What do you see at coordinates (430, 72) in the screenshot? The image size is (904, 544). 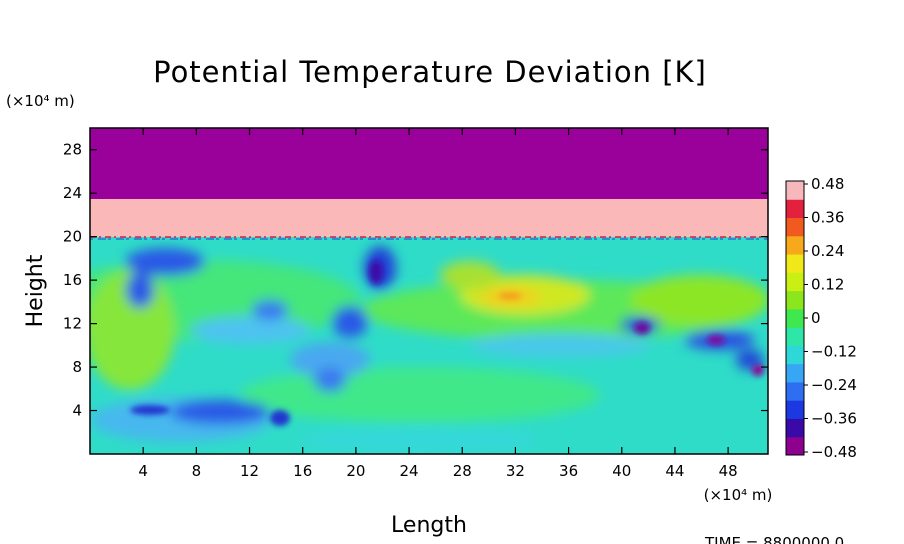 I see `chart-title: Potential Temperature Deviation [K]` at bounding box center [430, 72].